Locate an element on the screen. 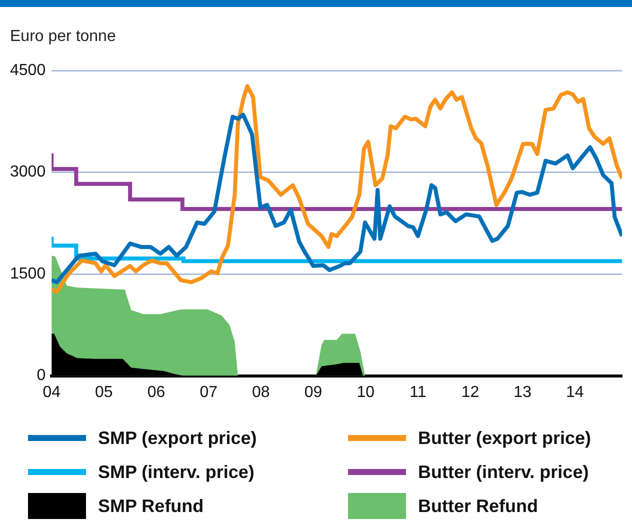 This screenshot has width=632, height=528. x-tick-label: 11 is located at coordinates (418, 392).